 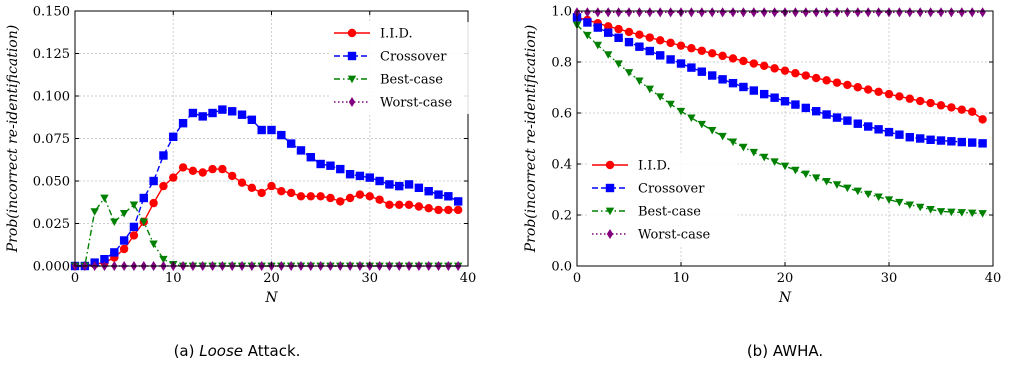 What do you see at coordinates (654, 166) in the screenshot?
I see `legend-label: I.I.D.` at bounding box center [654, 166].